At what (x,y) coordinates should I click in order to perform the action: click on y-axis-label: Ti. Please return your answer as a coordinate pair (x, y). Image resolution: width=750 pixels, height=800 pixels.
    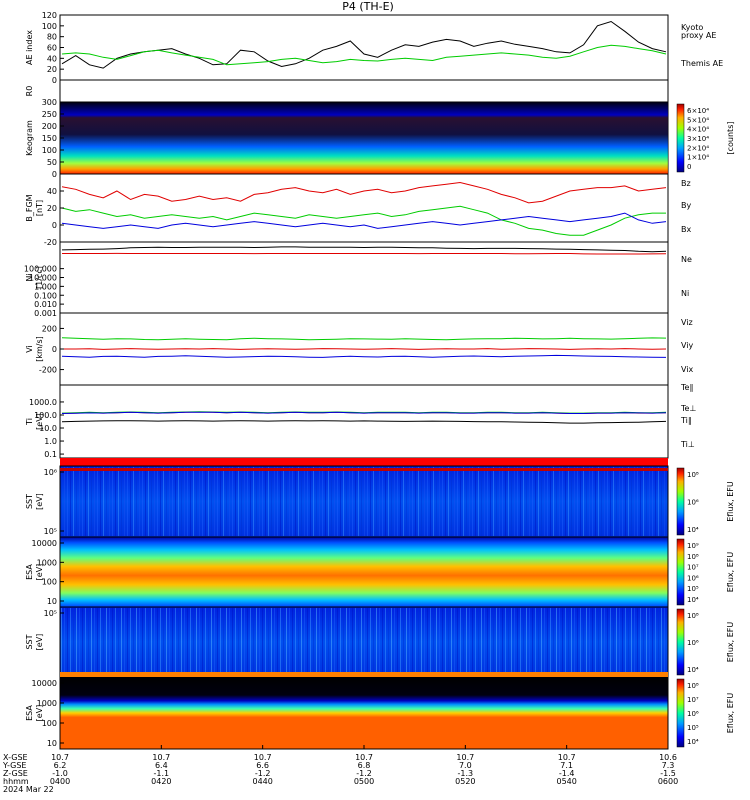
    Looking at the image, I should click on (29, 422).